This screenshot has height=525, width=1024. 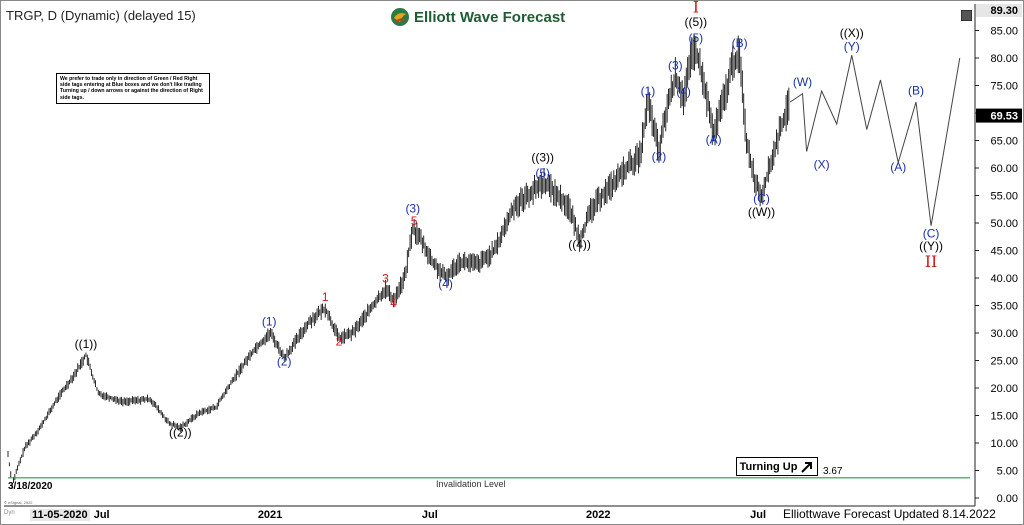 What do you see at coordinates (1004, 142) in the screenshot?
I see `price-tick-label: 65.00` at bounding box center [1004, 142].